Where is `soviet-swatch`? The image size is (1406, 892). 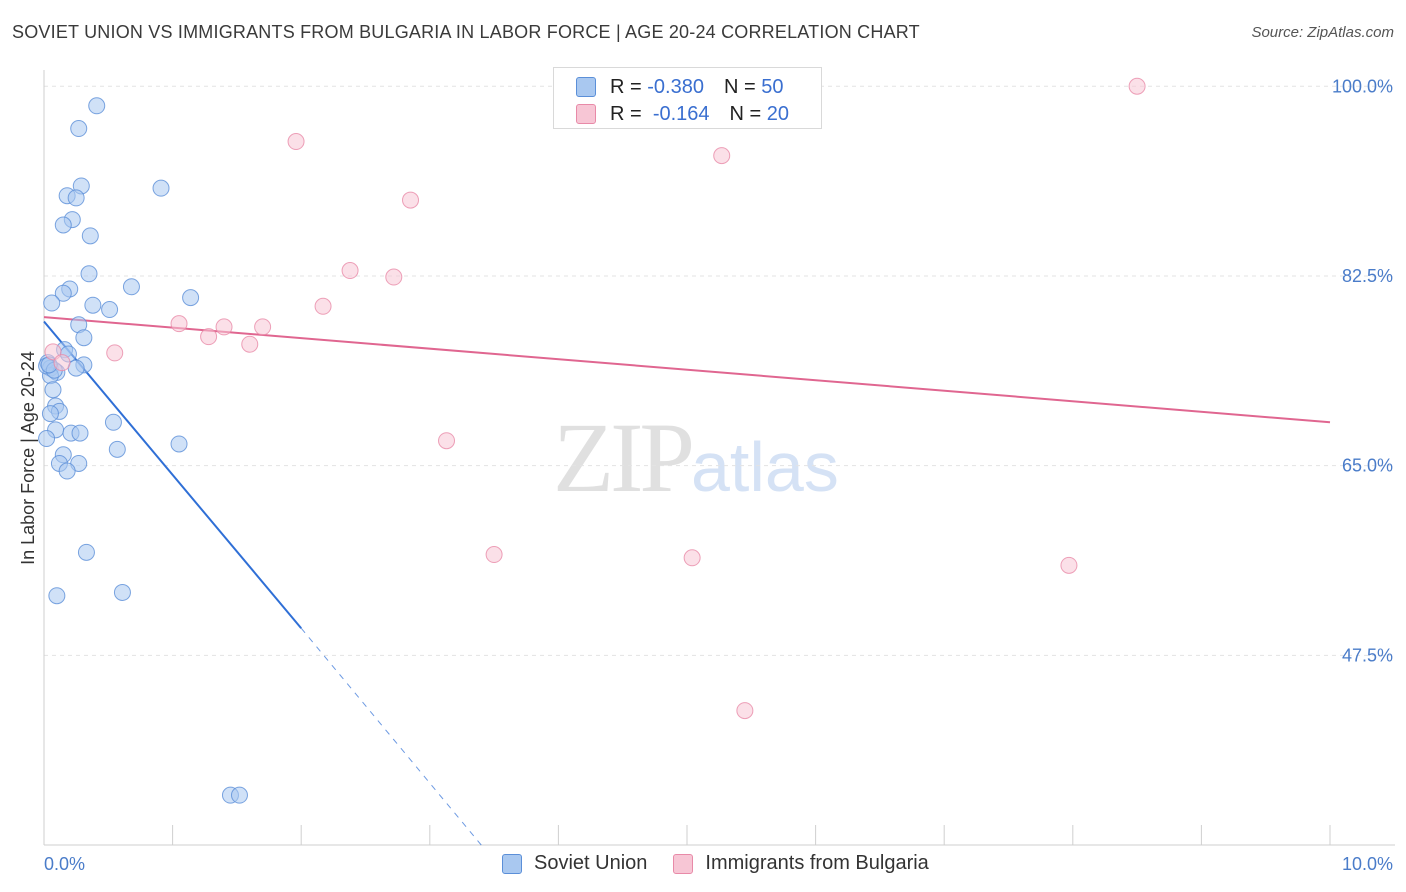
soviet-swatch is located at coordinates (586, 87).